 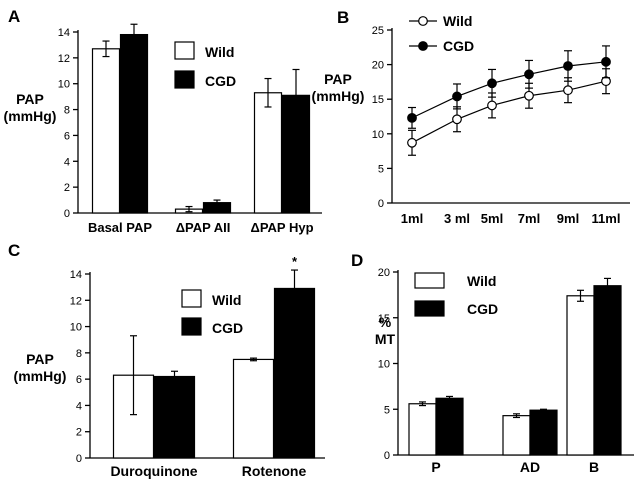 I want to click on x-tick-label: 7ml, so click(x=529, y=218).